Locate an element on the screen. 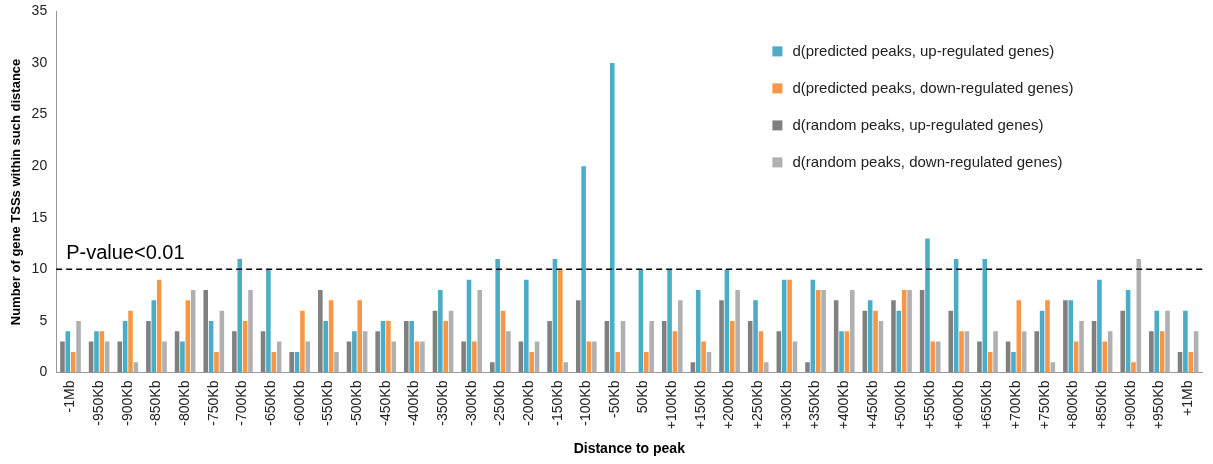 Image resolution: width=1213 pixels, height=464 pixels. x-tick-label: -200Kb is located at coordinates (527, 403).